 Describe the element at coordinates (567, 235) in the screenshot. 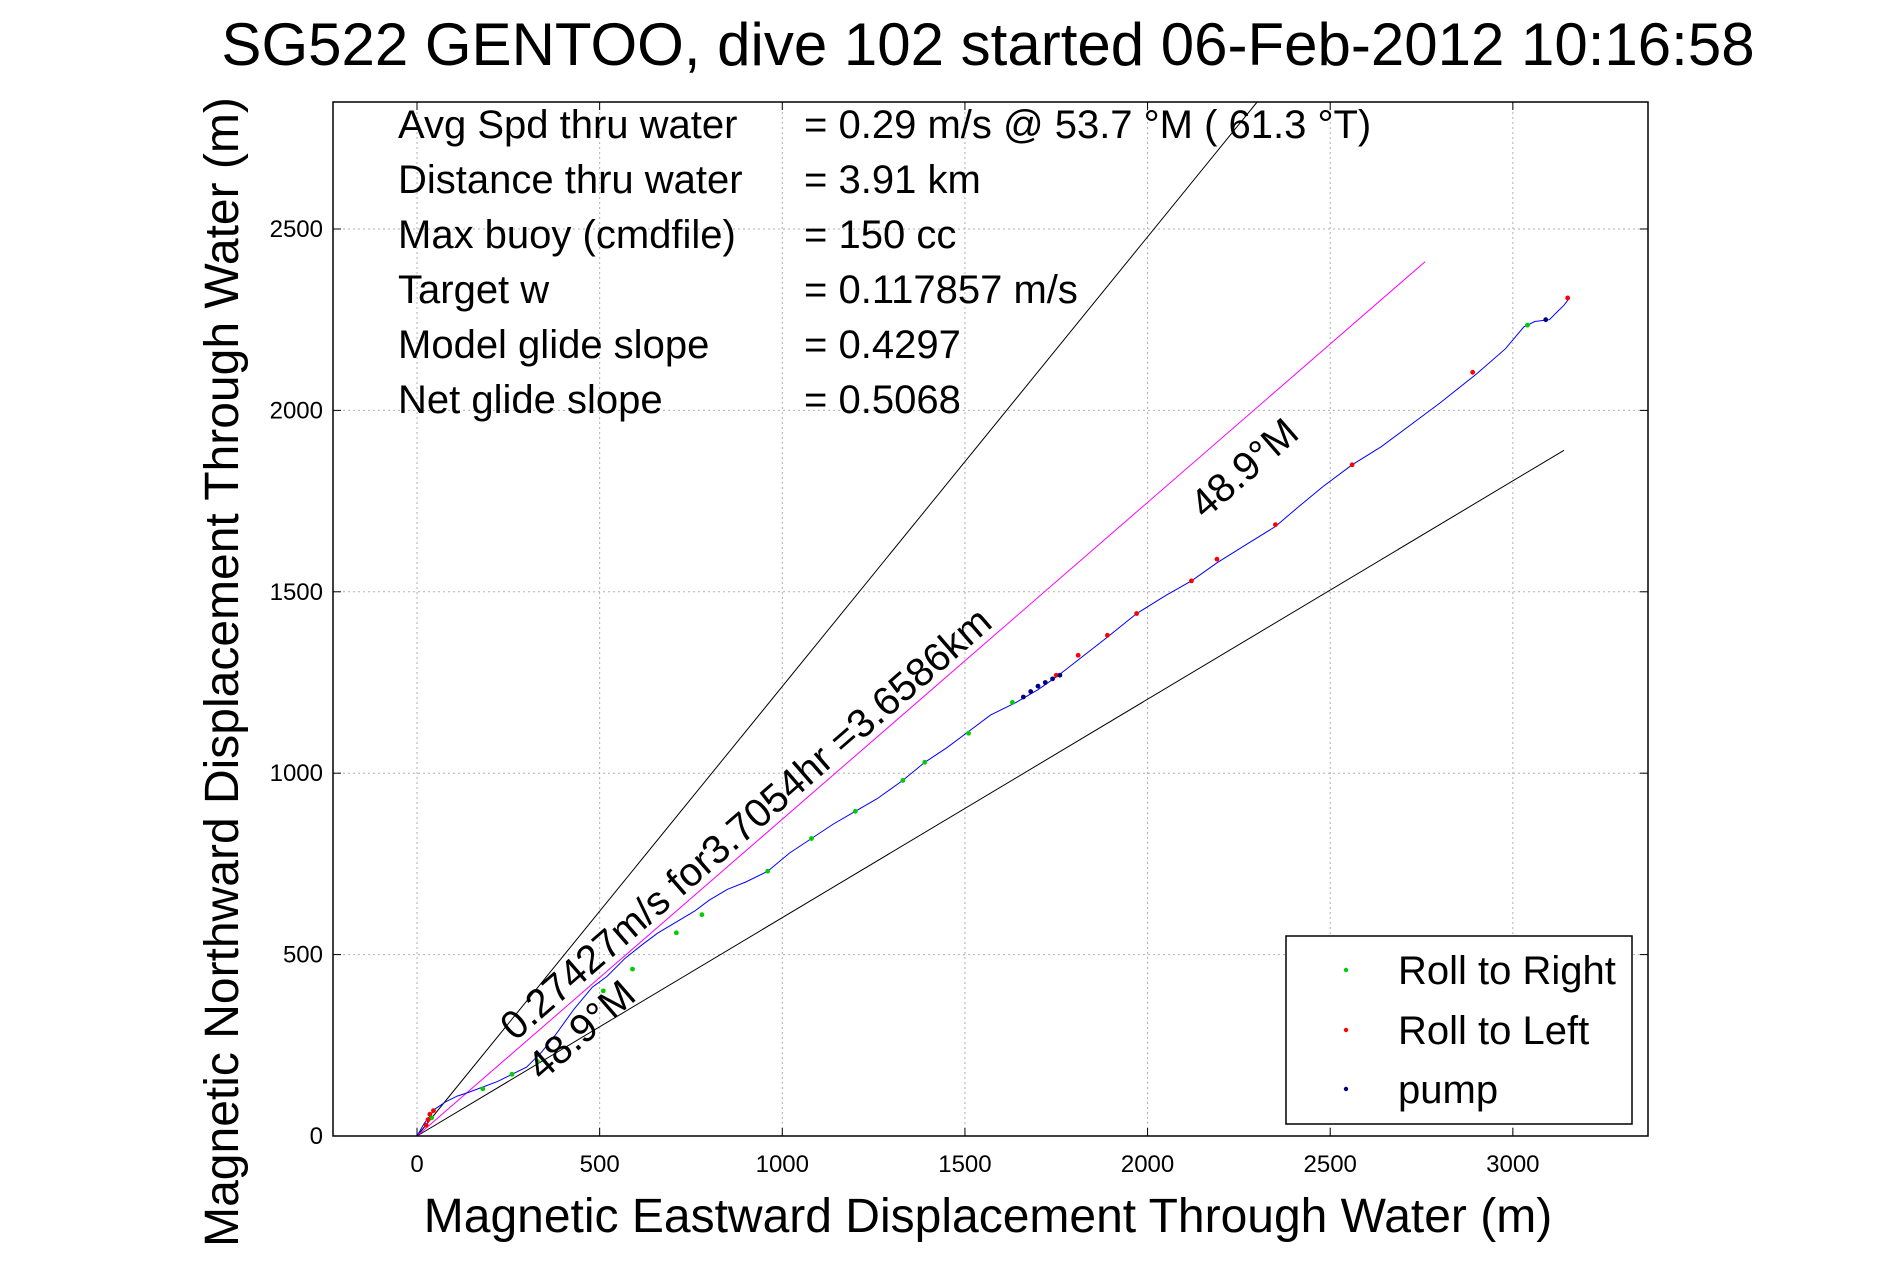

I see `info-label-max-buoy: Max buoy (cmdfile)` at that location.